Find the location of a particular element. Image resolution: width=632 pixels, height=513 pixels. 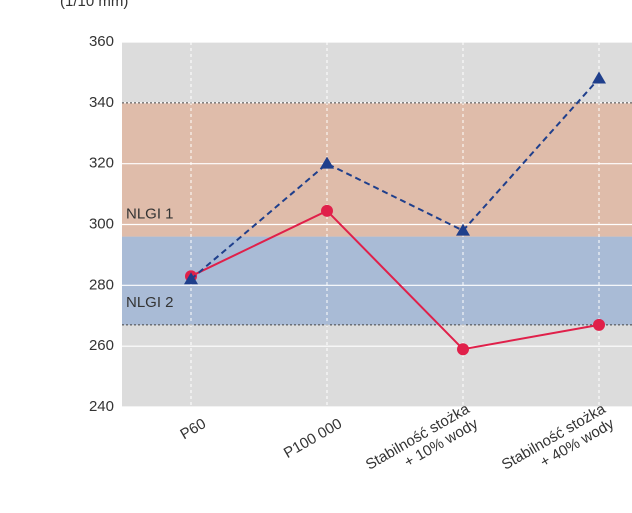

y-tick-label: 260 is located at coordinates (101, 345).